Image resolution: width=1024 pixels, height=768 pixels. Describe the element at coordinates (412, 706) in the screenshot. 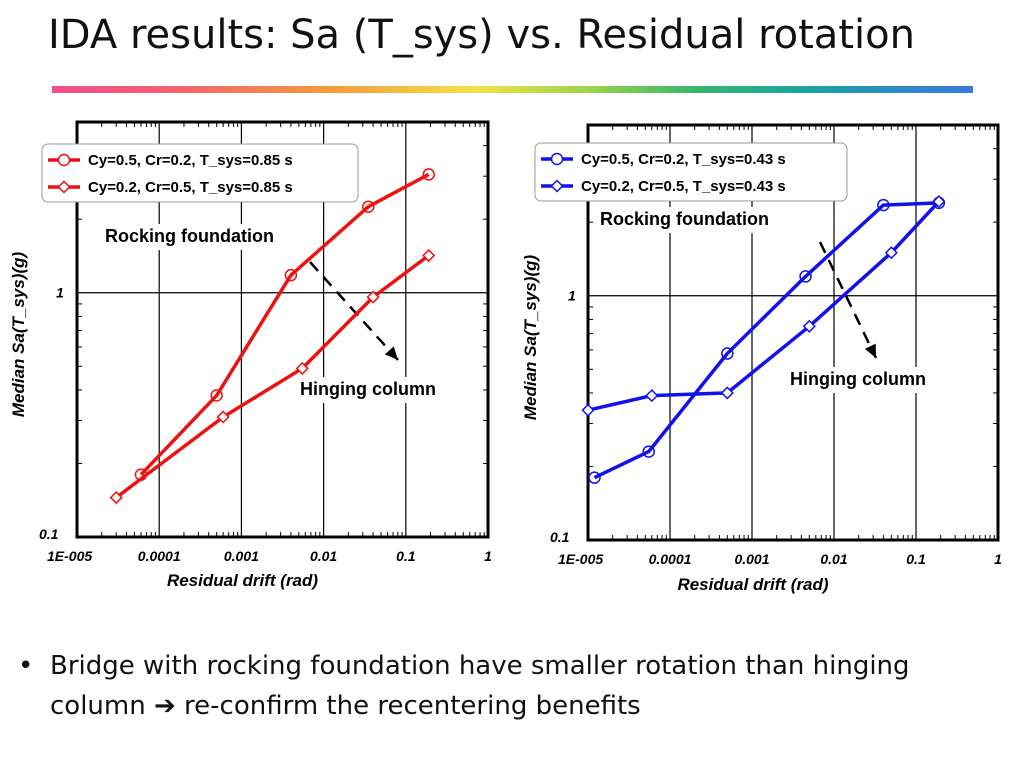

I see `bullet-line-2-end: re-confirm the recentering benefits` at that location.